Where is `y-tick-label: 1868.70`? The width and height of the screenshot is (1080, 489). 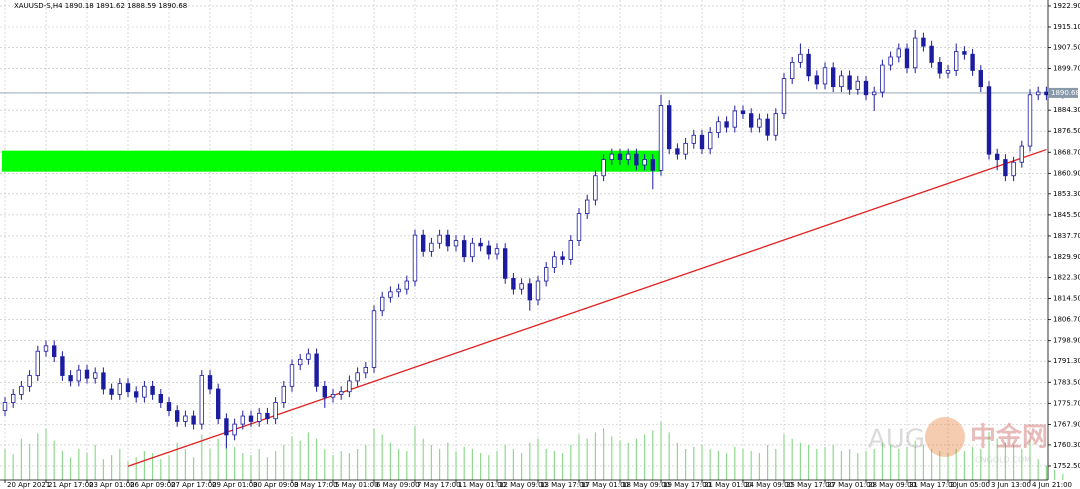
y-tick-label: 1868.70 is located at coordinates (1066, 152).